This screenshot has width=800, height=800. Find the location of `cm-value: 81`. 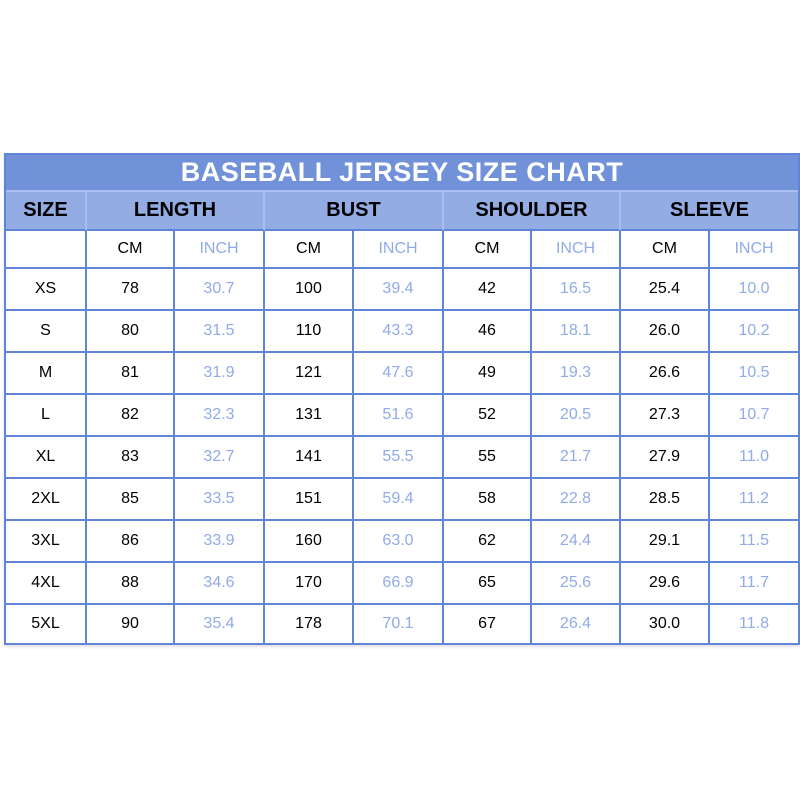

cm-value: 81 is located at coordinates (131, 374).